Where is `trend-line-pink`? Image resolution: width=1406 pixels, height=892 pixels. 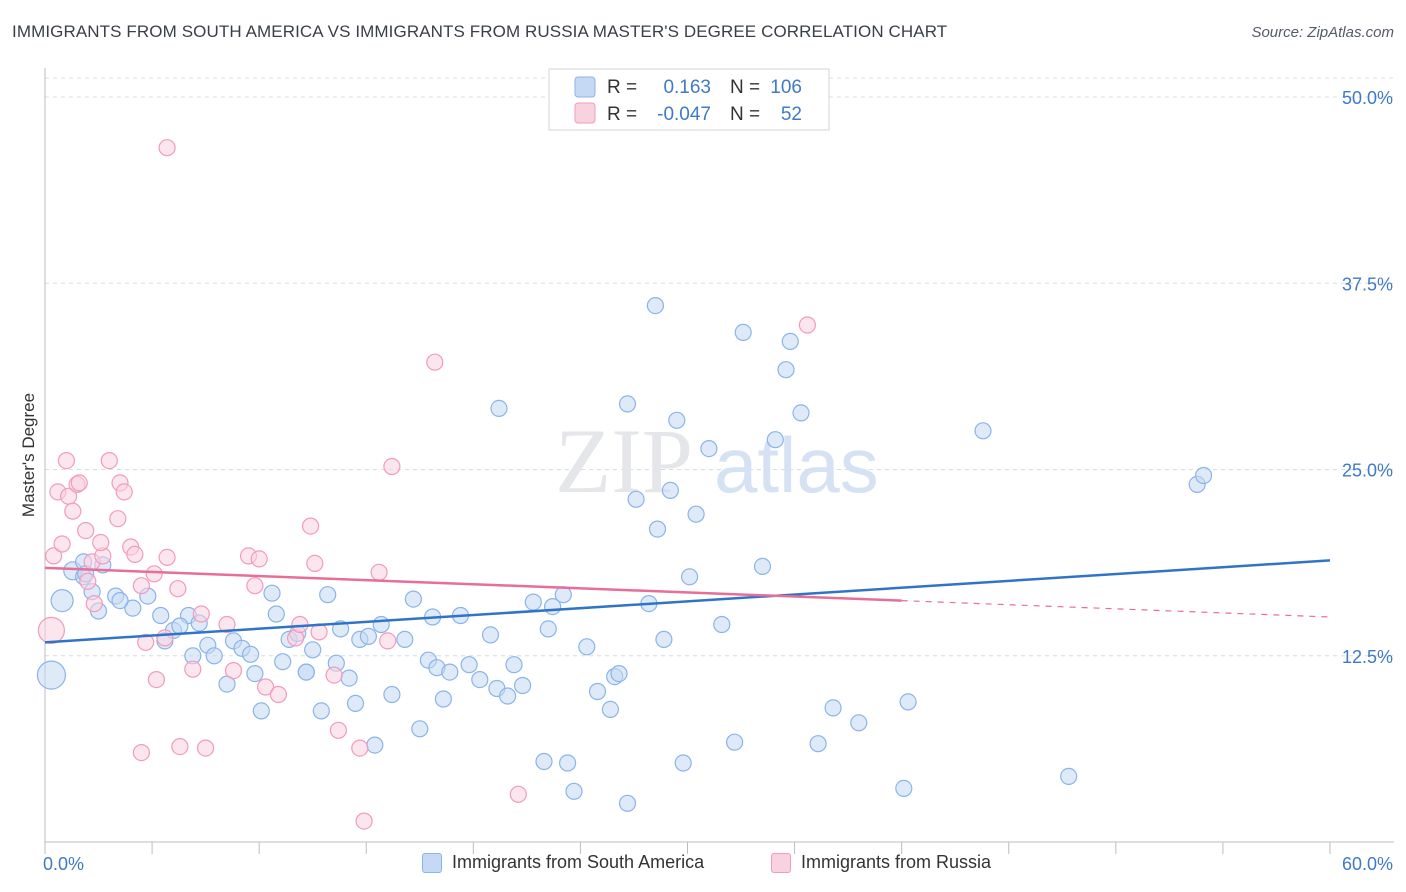 trend-line-pink is located at coordinates (473, 584).